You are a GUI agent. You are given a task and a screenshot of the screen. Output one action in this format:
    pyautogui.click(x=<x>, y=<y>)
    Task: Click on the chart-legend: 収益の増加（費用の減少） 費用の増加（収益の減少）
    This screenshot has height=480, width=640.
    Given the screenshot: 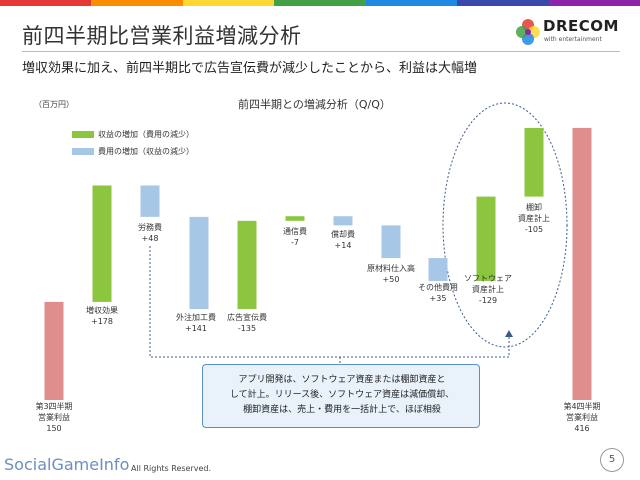 What is the action you would take?
    pyautogui.click(x=133, y=145)
    